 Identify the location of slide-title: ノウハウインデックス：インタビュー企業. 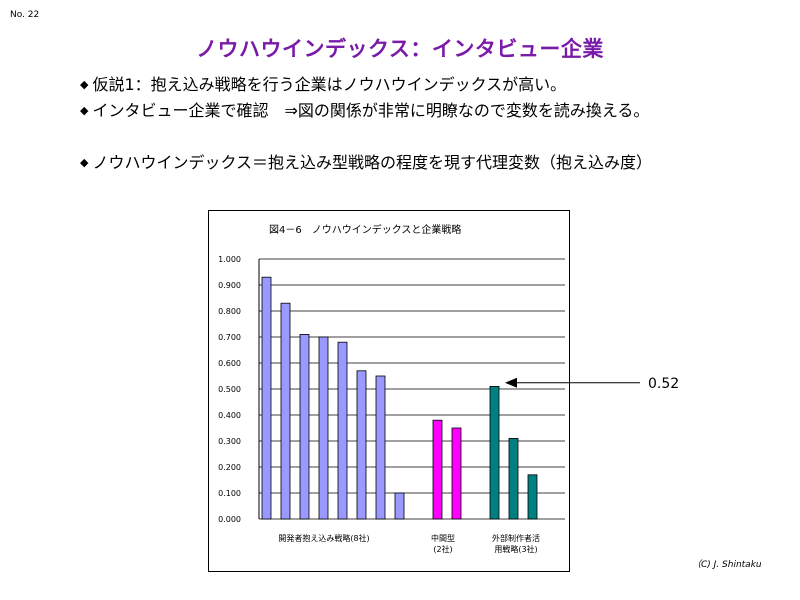
(400, 49).